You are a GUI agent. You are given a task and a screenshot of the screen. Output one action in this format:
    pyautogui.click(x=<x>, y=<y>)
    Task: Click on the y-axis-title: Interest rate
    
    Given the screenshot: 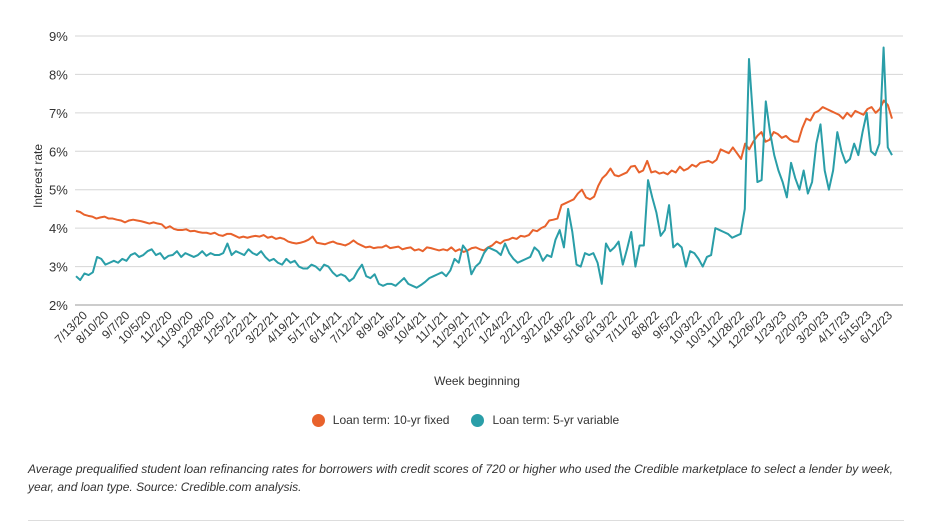 What is the action you would take?
    pyautogui.click(x=38, y=176)
    